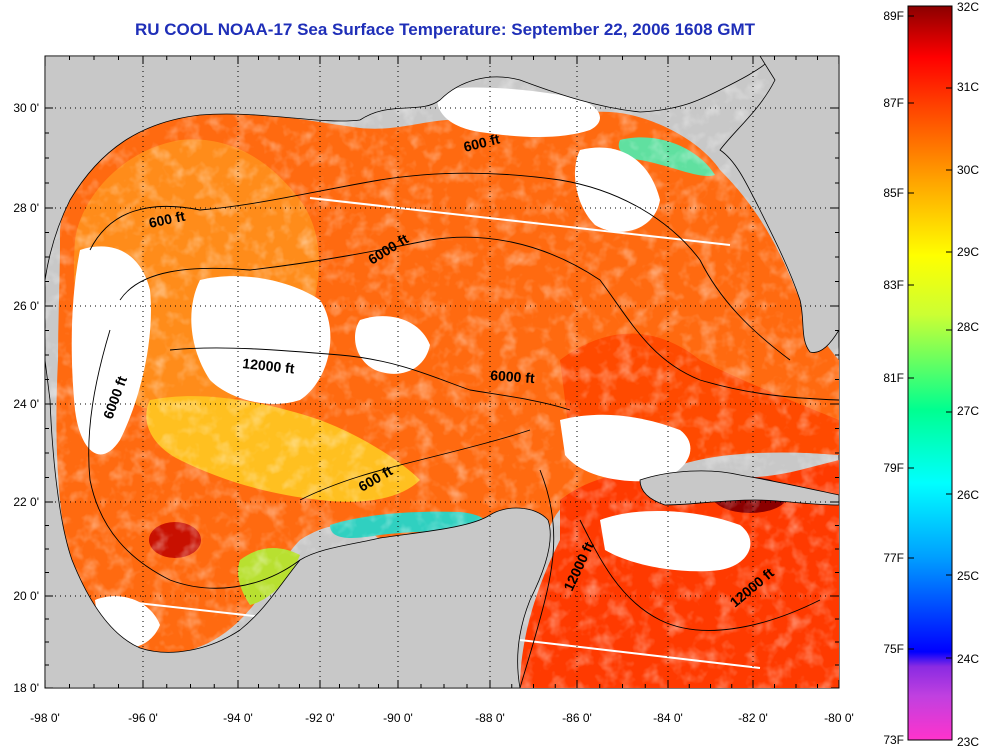 The width and height of the screenshot is (992, 754). Describe the element at coordinates (739, 488) in the screenshot. I see `cuba` at that location.